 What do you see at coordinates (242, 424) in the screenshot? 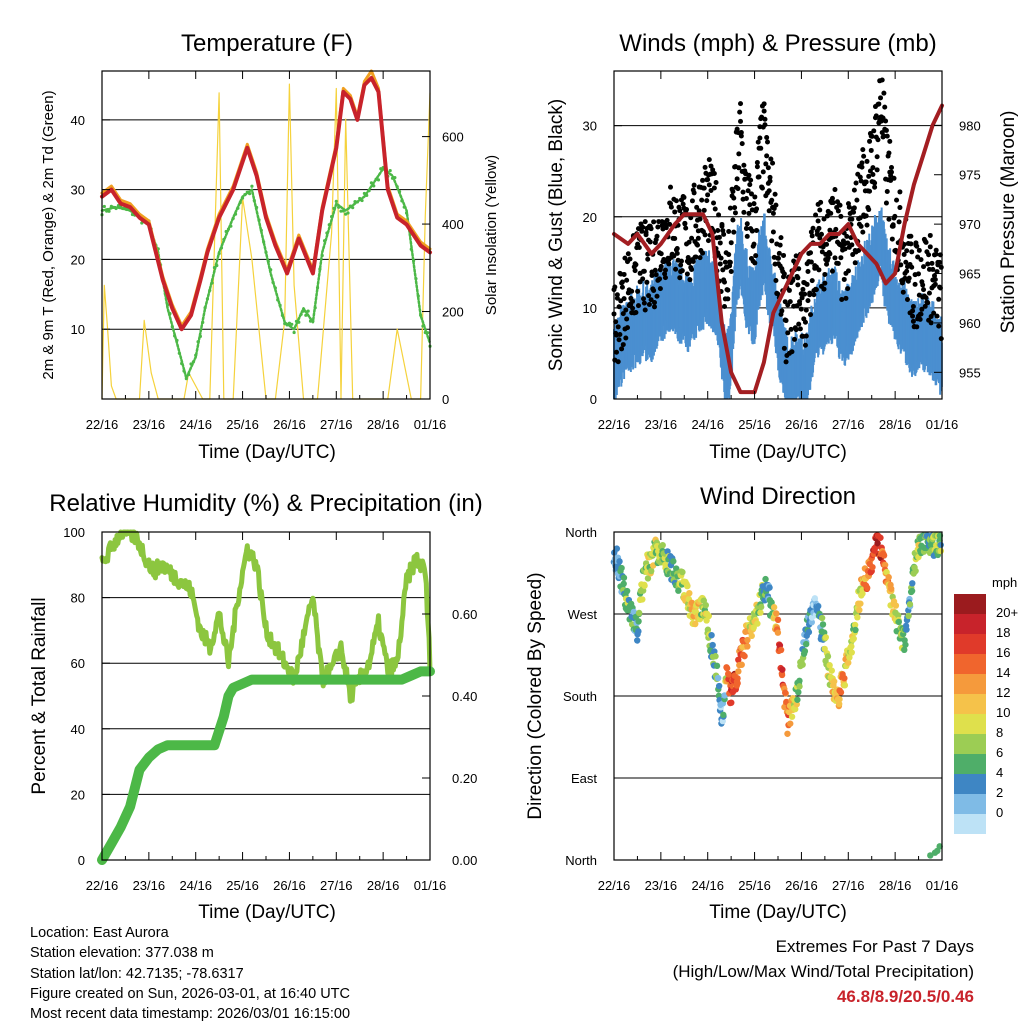
I see `x-tick-label: 25/16` at bounding box center [242, 424].